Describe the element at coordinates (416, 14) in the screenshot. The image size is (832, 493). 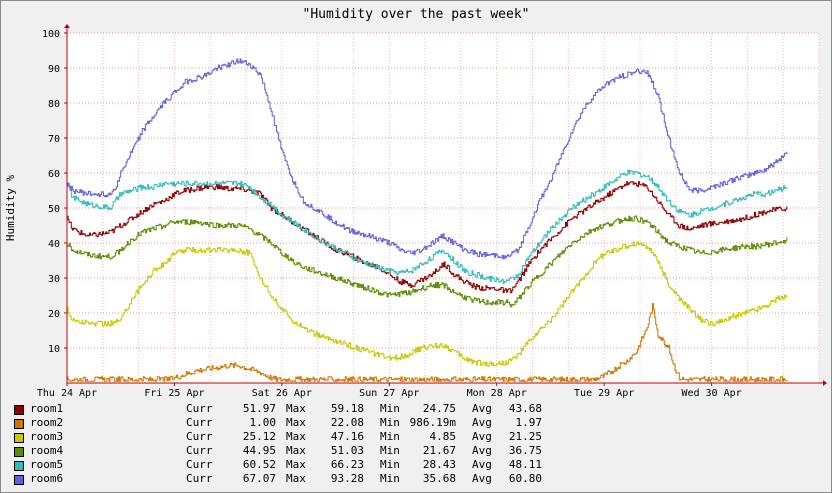
I see `chart-title: "Humidity over the past week"` at that location.